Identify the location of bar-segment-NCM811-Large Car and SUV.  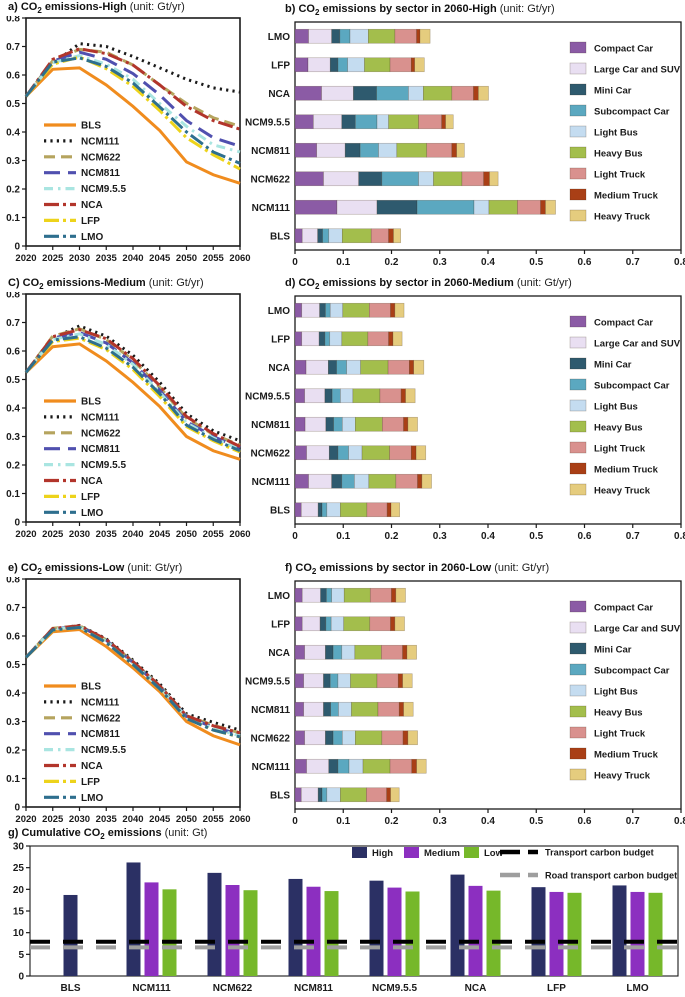
(315, 424).